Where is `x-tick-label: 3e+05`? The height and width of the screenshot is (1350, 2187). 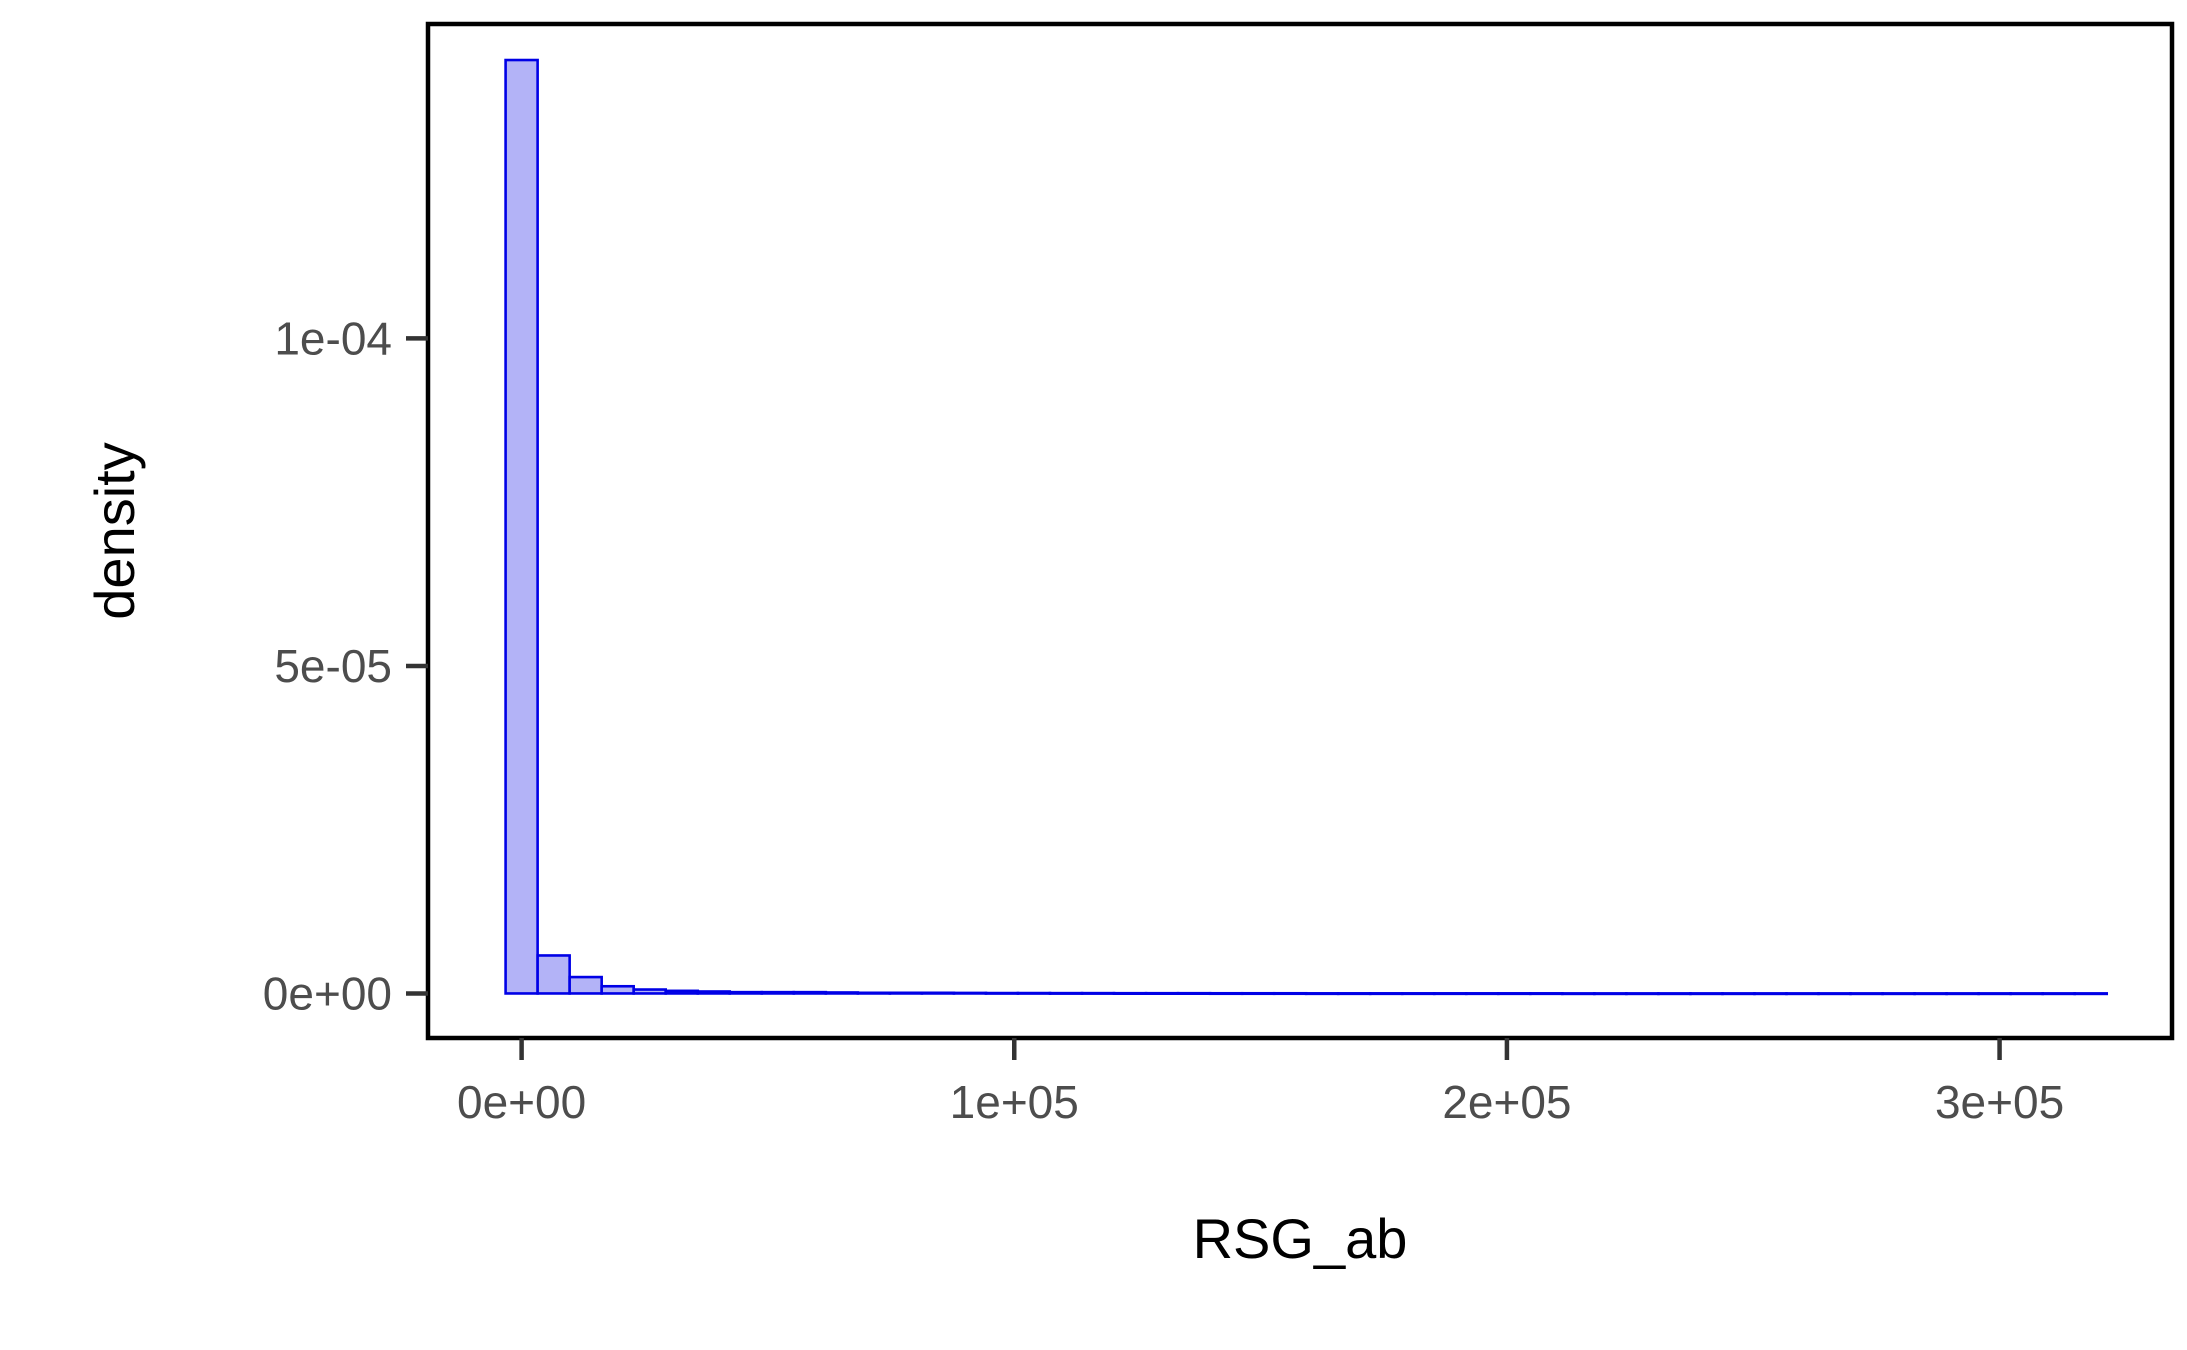 x-tick-label: 3e+05 is located at coordinates (1999, 1102).